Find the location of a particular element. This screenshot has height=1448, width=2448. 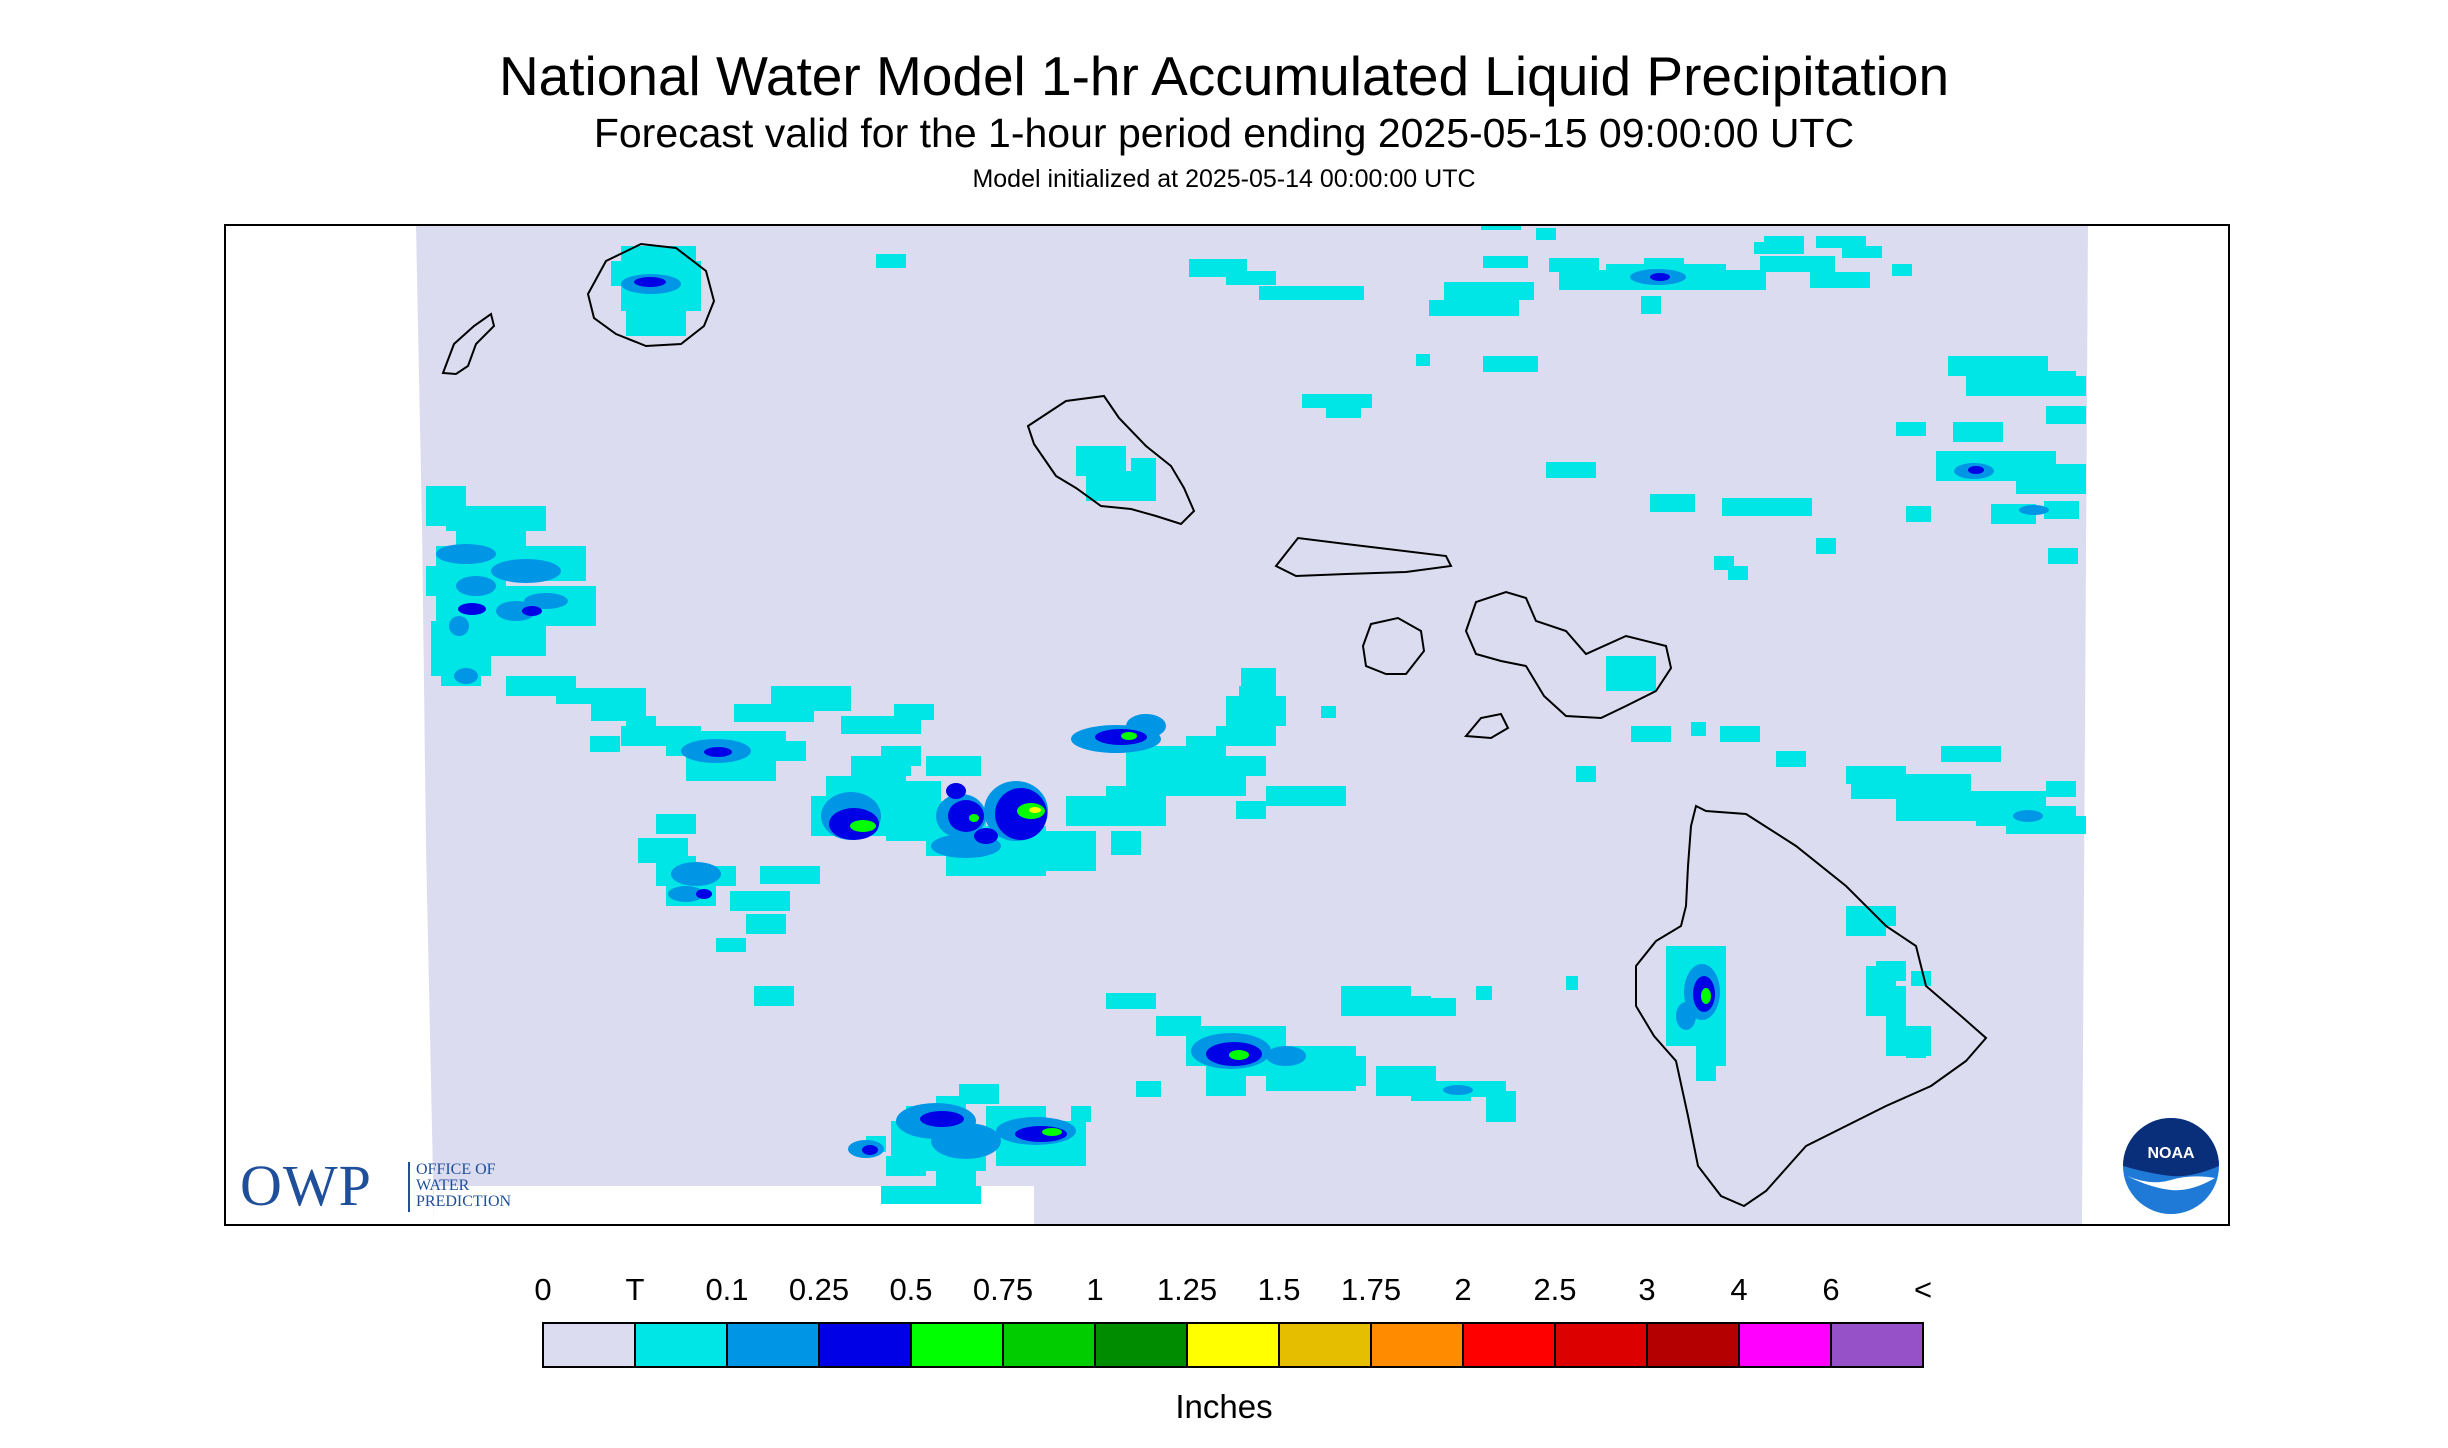

legend-tick-label: 3 is located at coordinates (1647, 1289).